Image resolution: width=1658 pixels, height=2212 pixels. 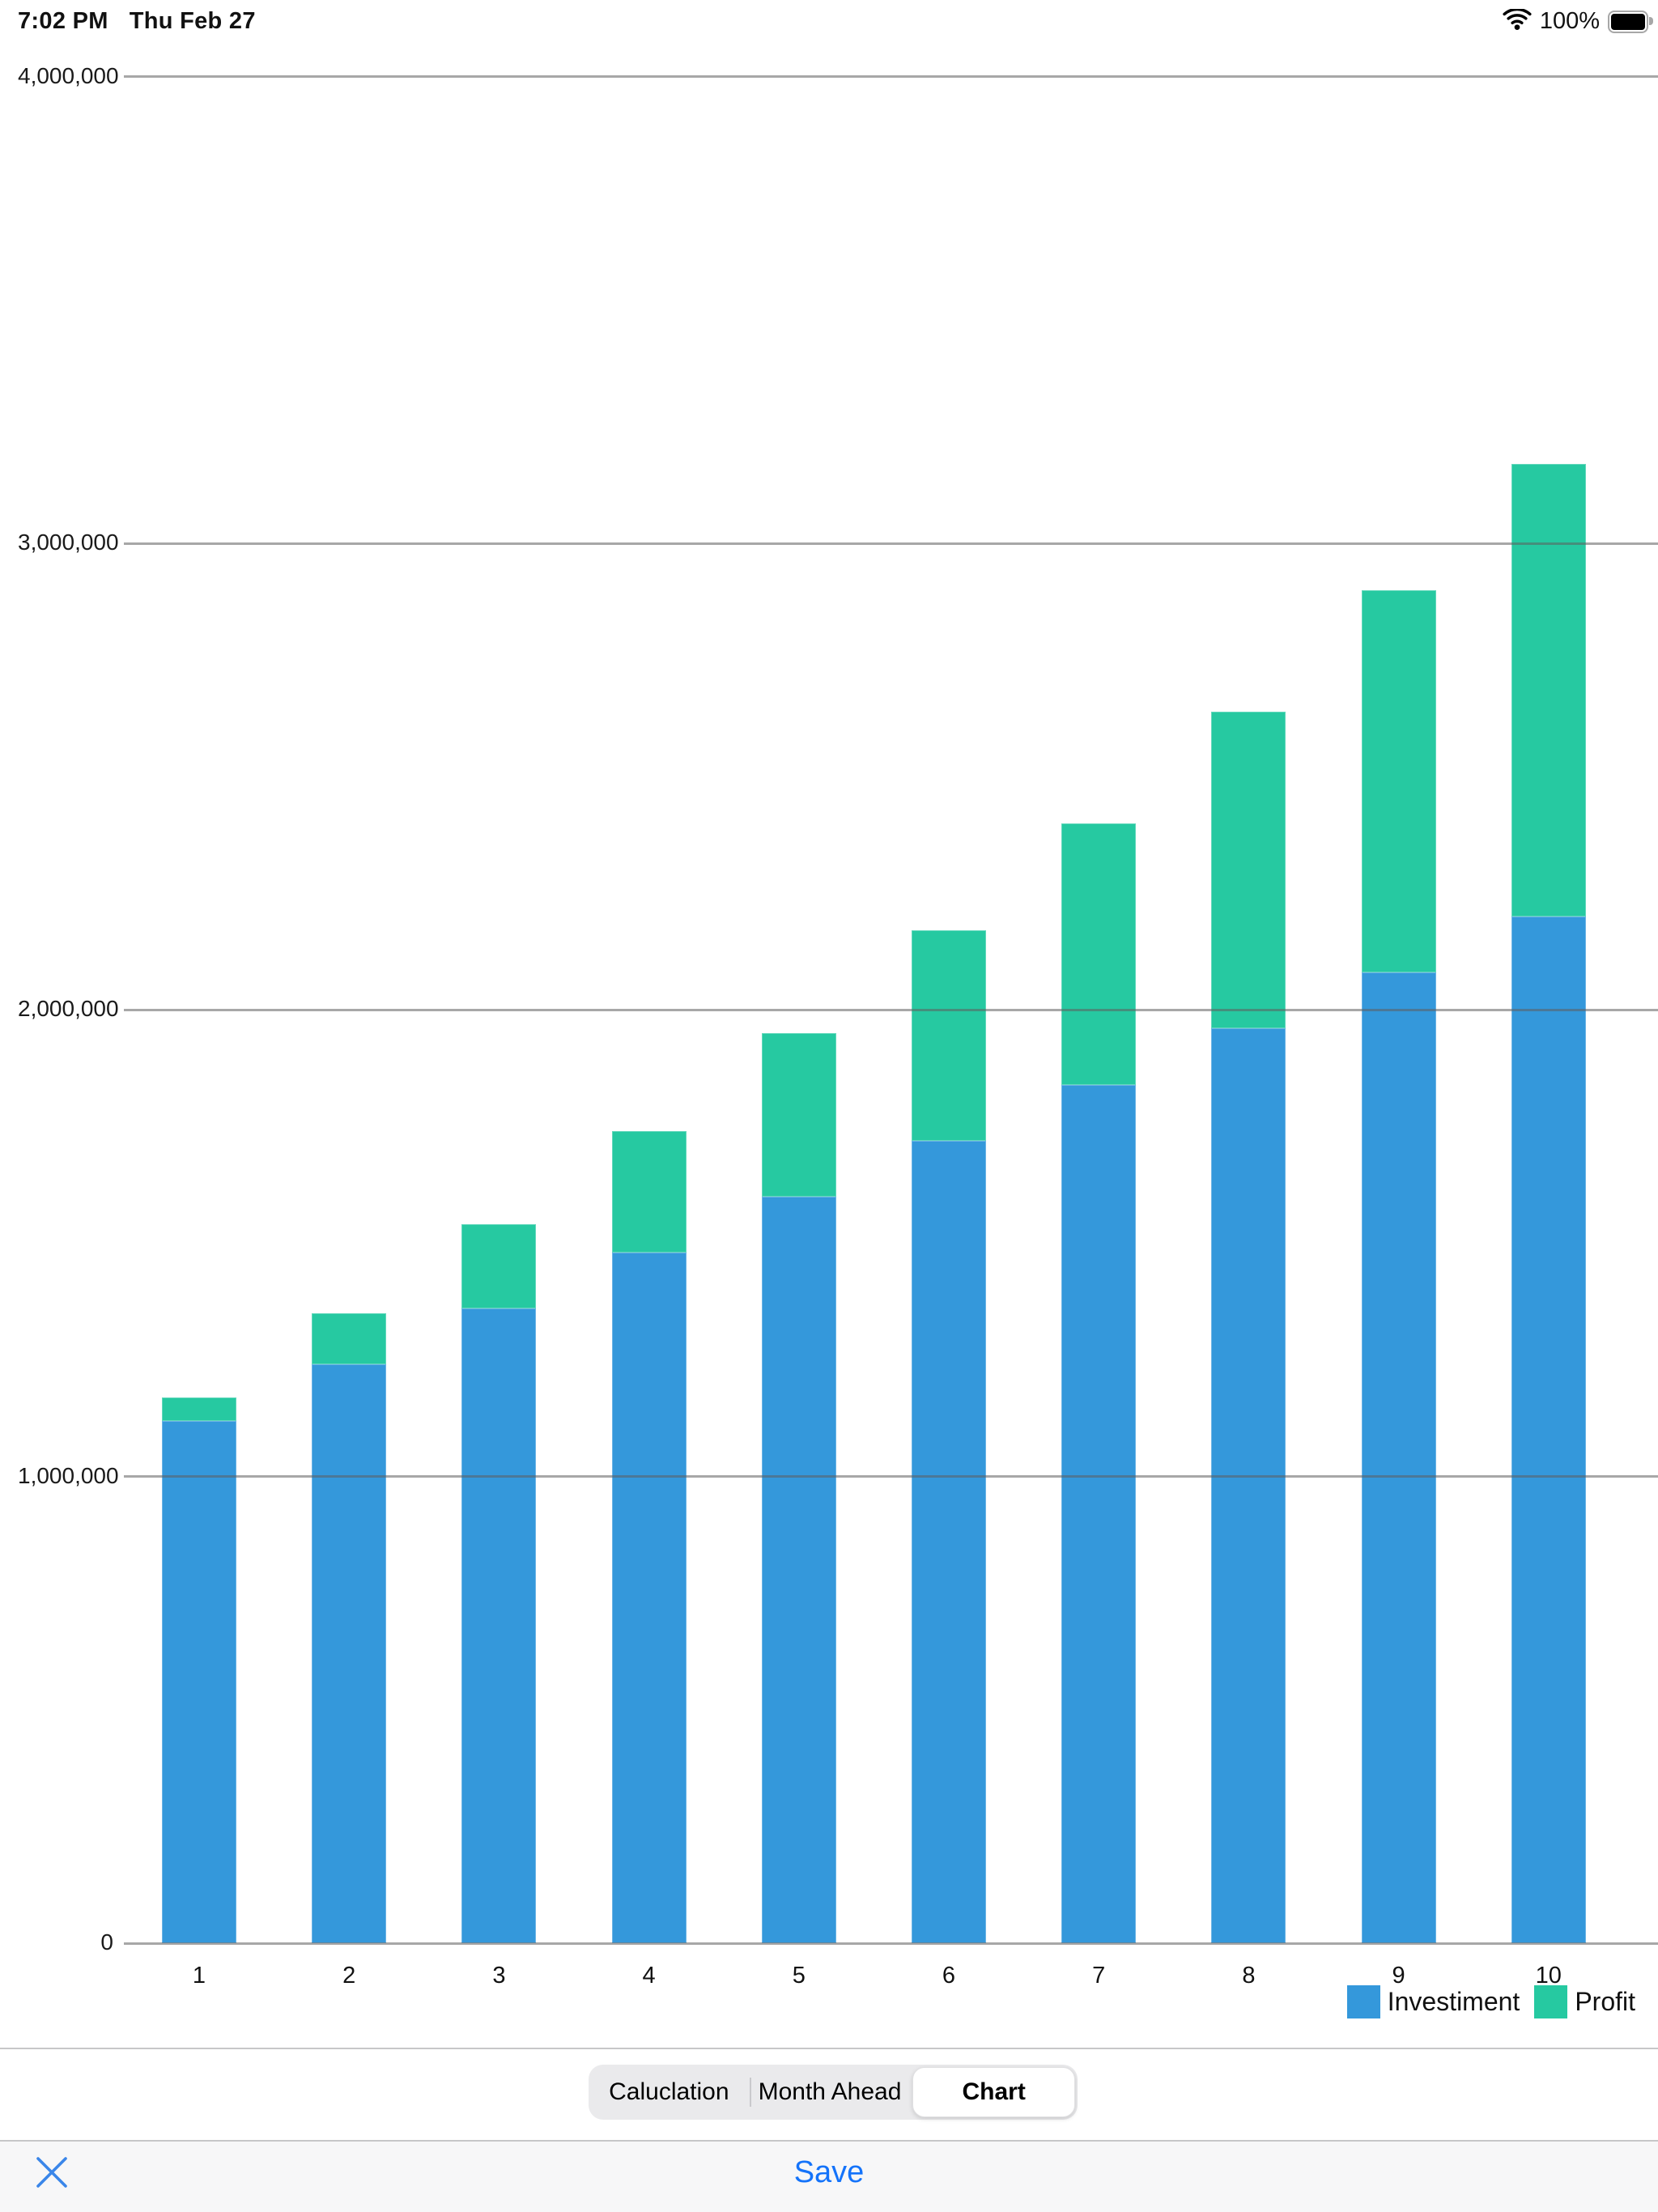 I want to click on y-axis-tick-label: 4,000,000, so click(x=68, y=75).